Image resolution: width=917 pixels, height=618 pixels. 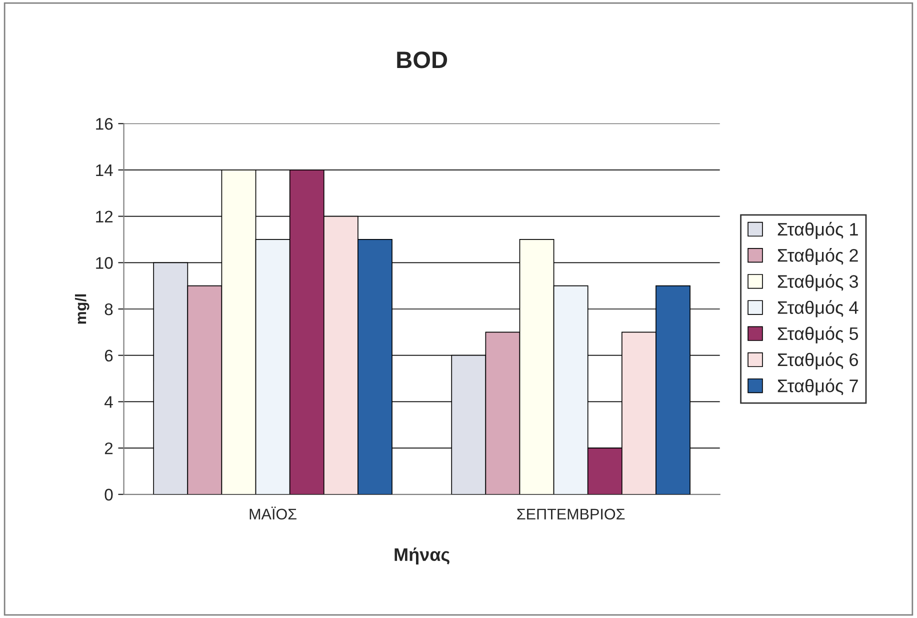 What do you see at coordinates (104, 216) in the screenshot?
I see `y-tick-label: 12` at bounding box center [104, 216].